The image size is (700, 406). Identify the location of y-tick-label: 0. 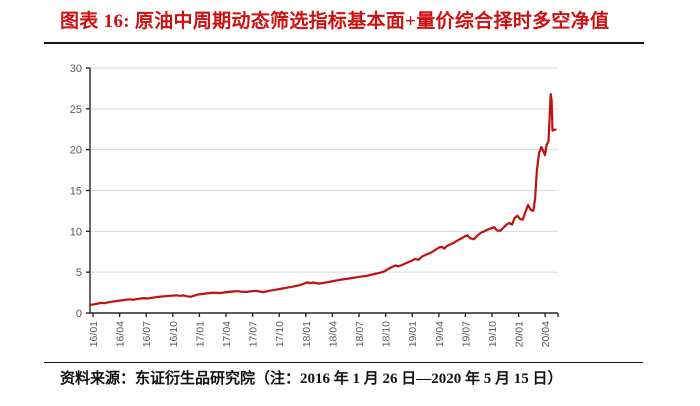
(79, 314).